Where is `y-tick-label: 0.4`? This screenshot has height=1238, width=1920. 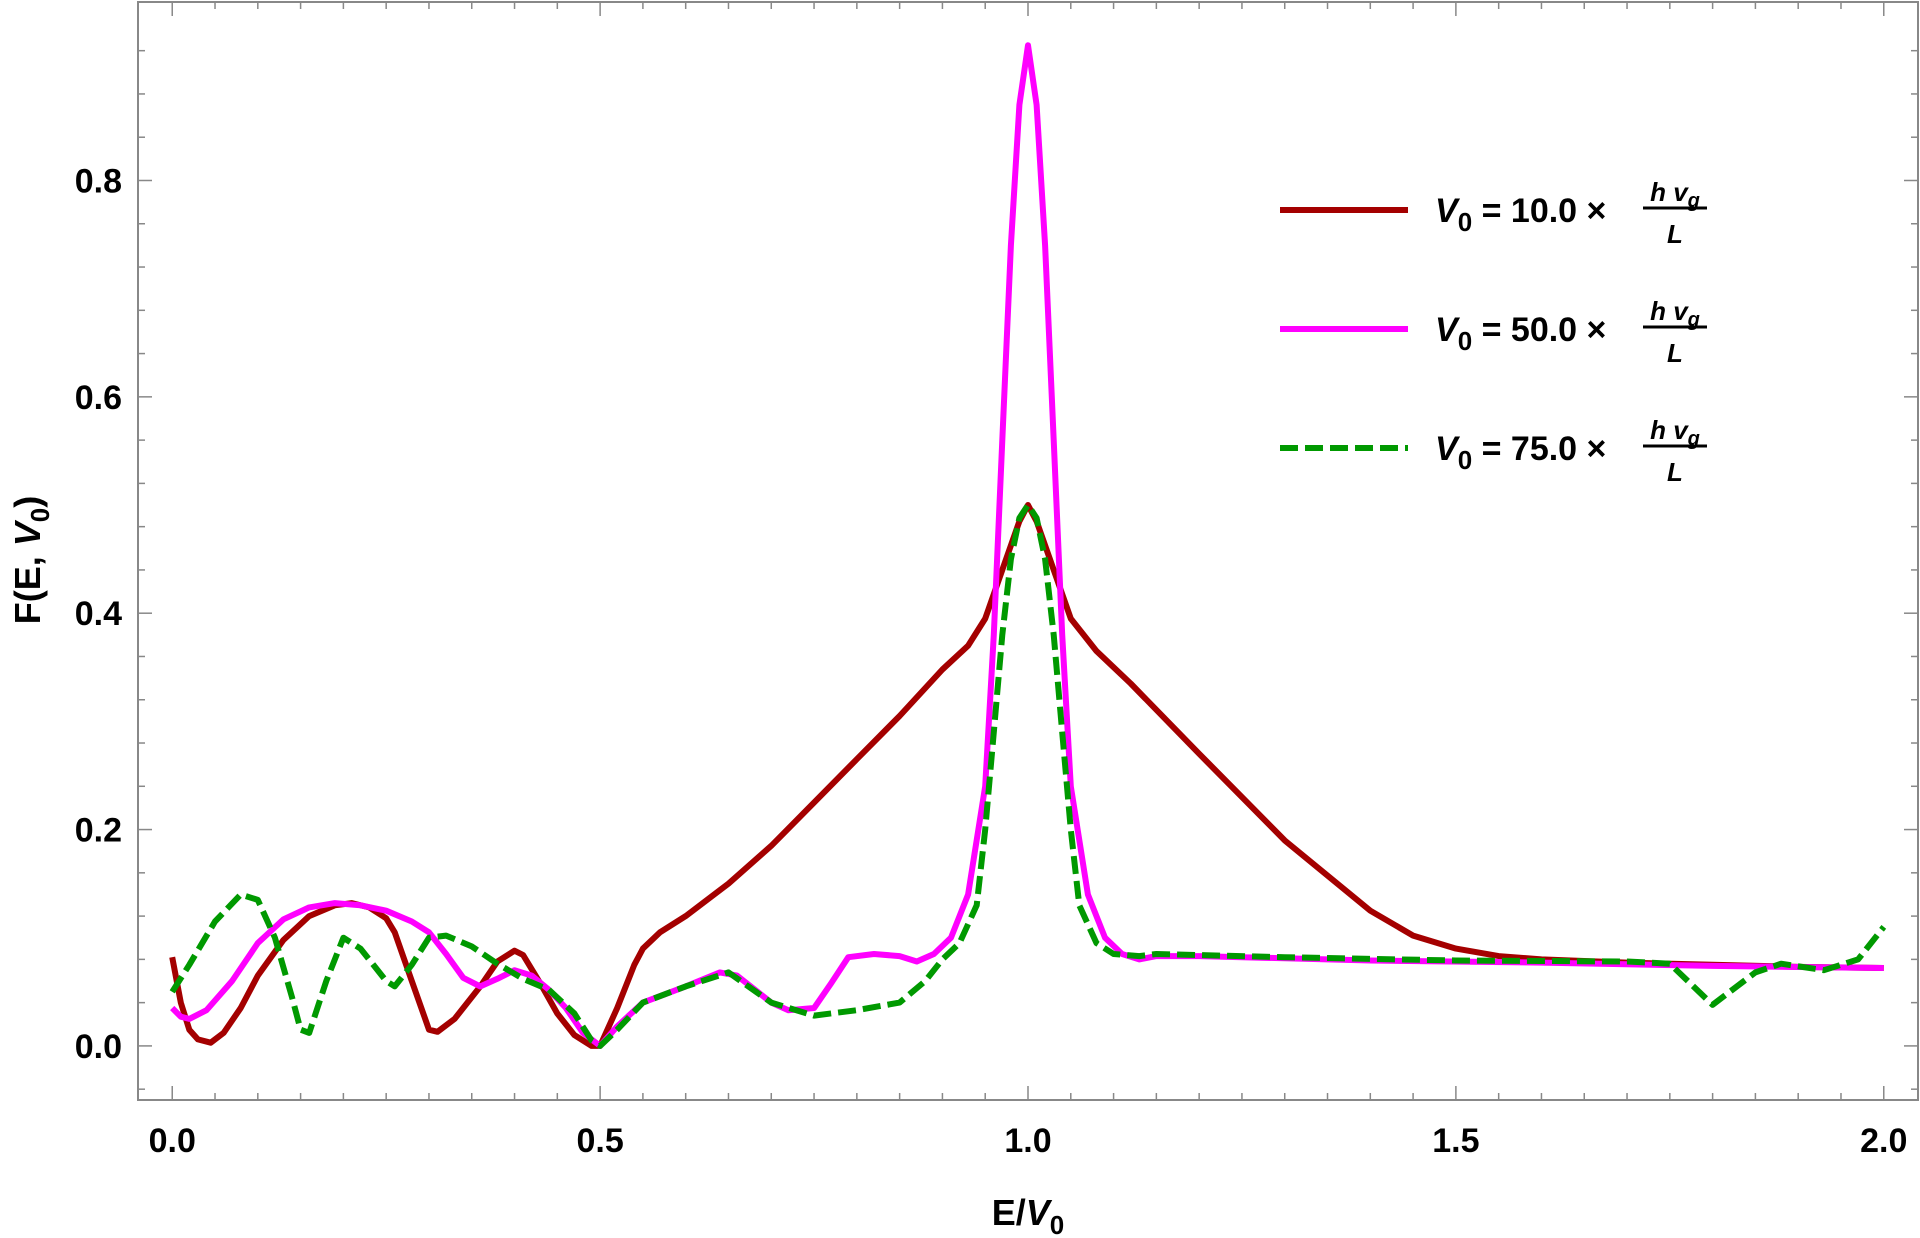
y-tick-label: 0.4 is located at coordinates (98, 614).